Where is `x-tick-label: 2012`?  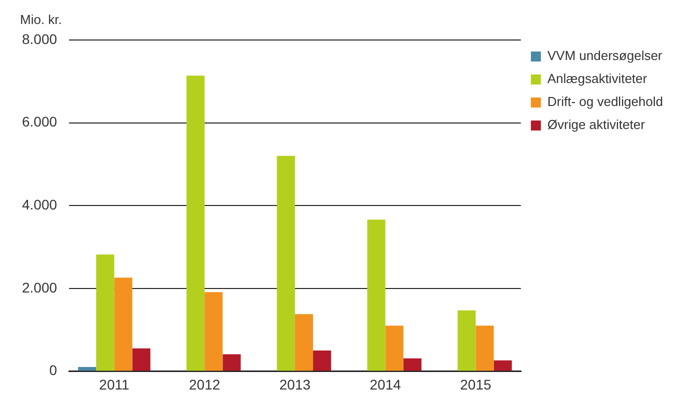 x-tick-label: 2012 is located at coordinates (204, 384).